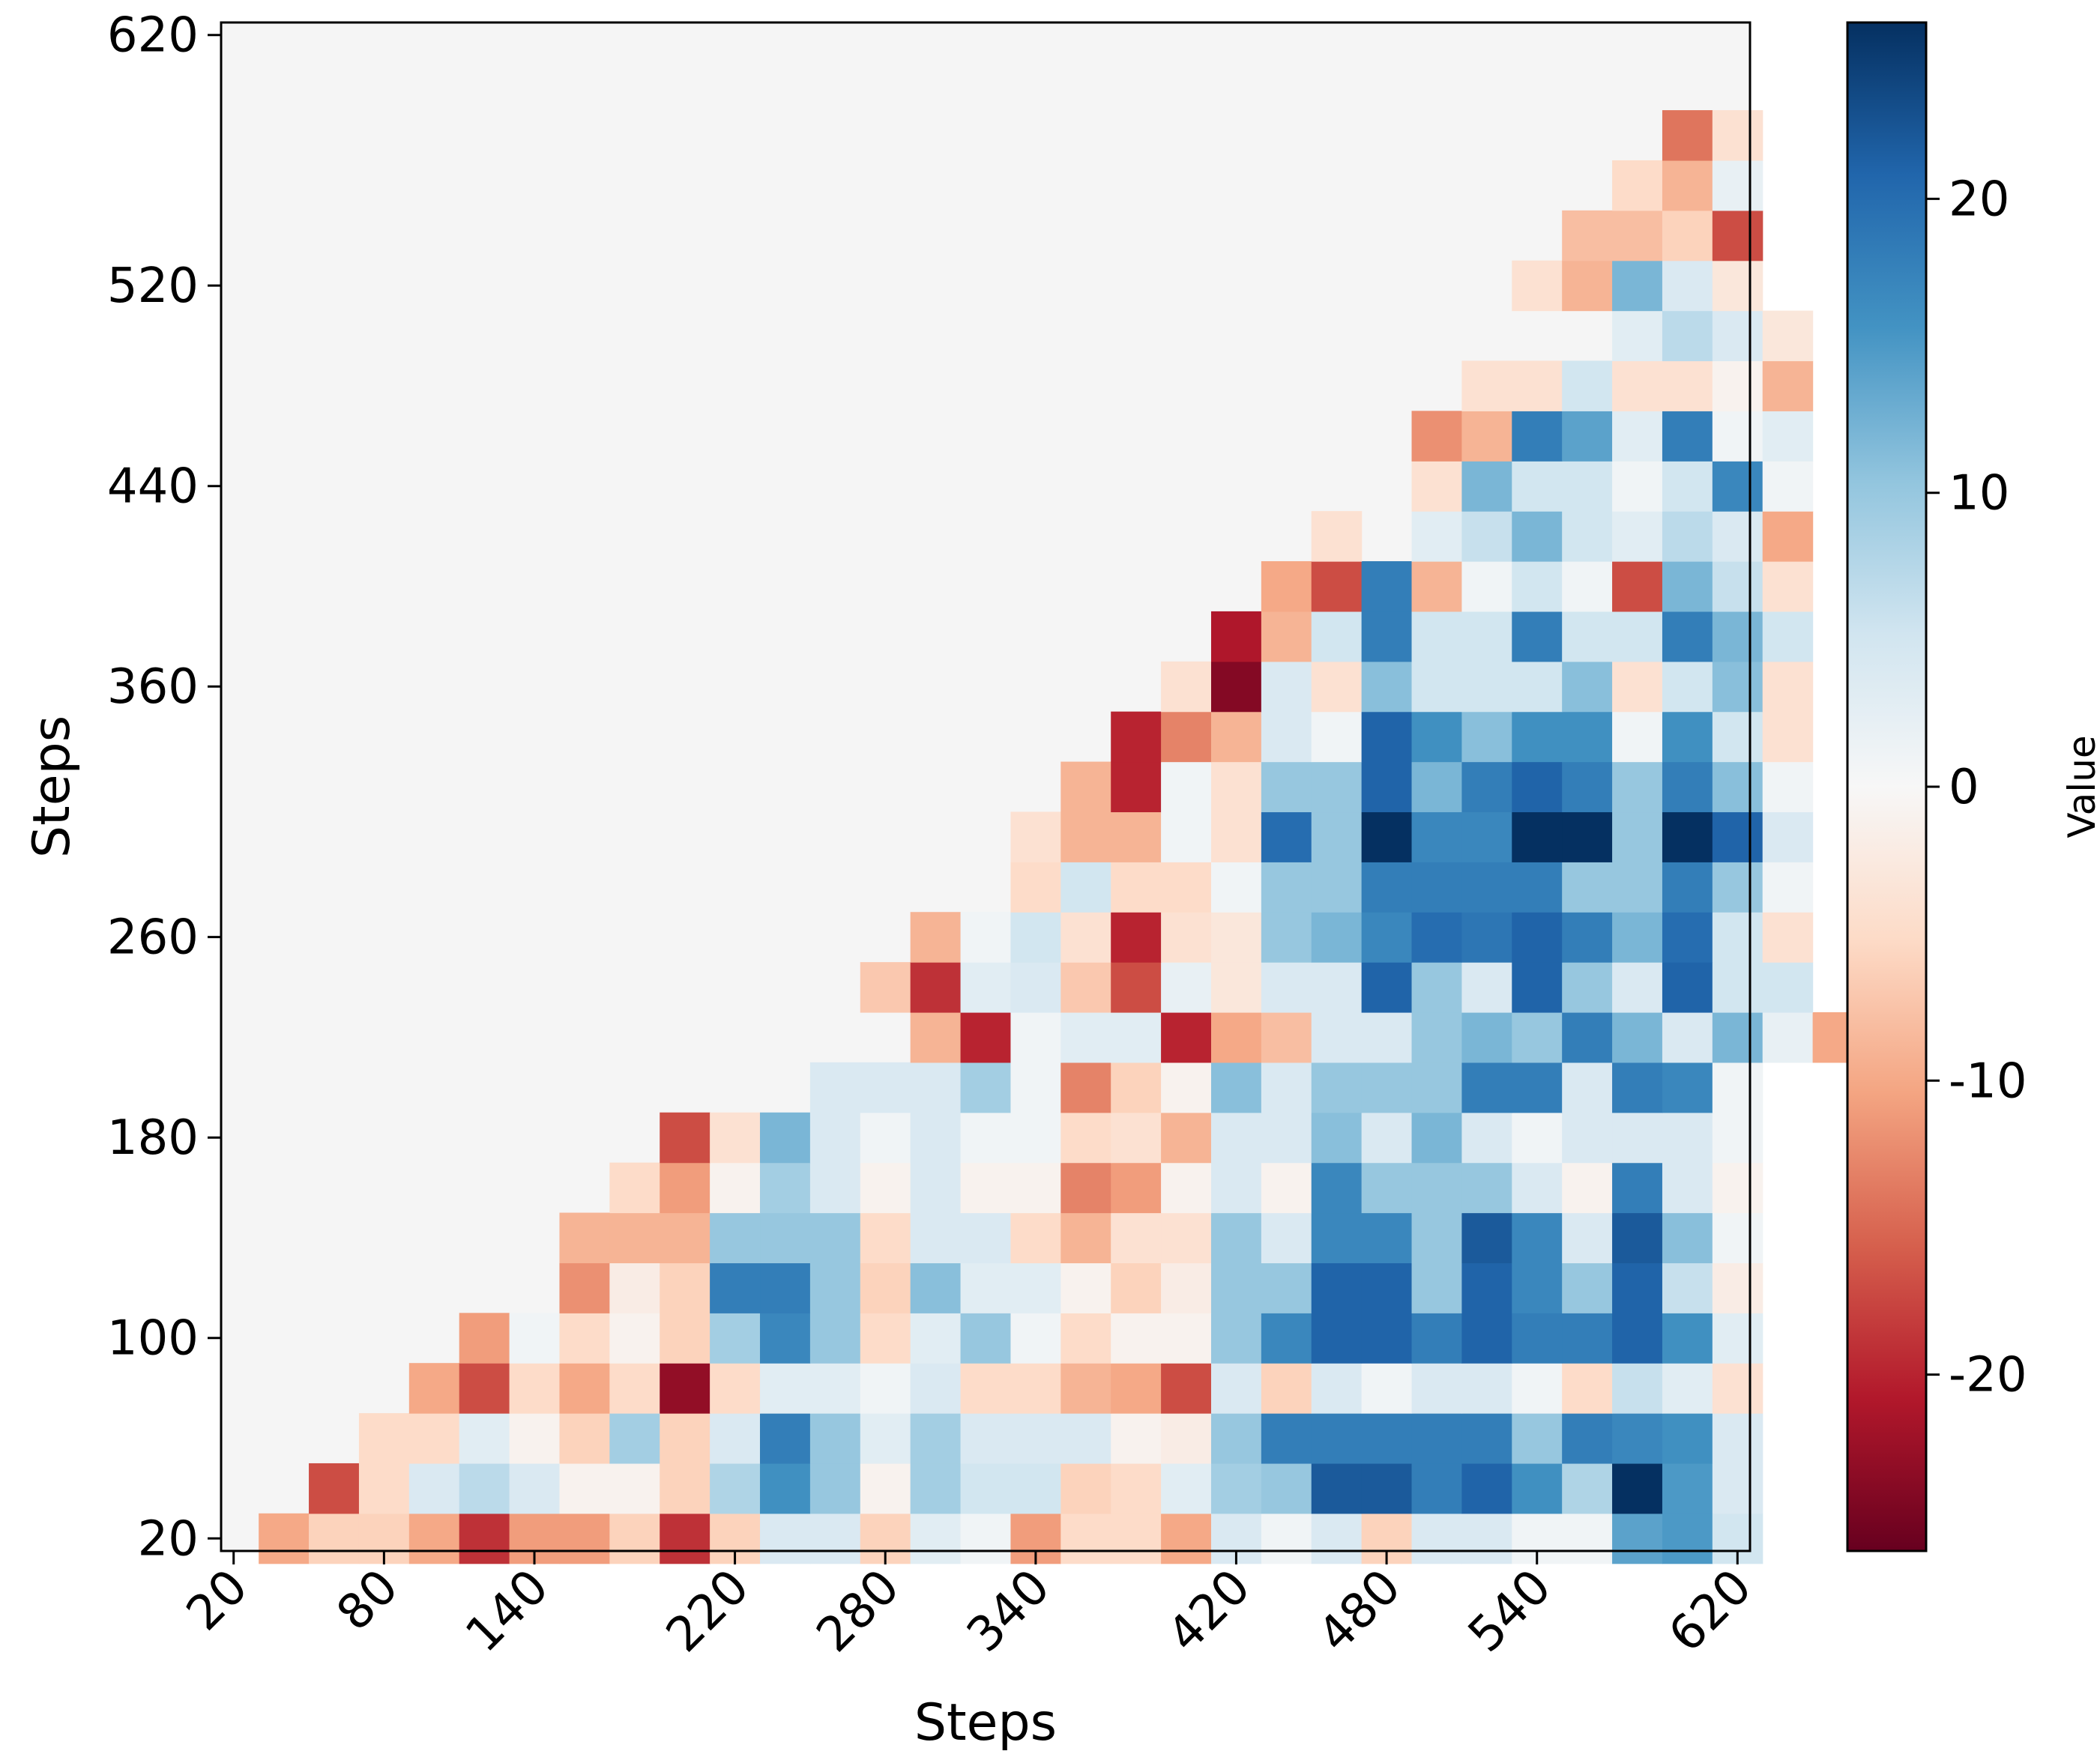 This screenshot has width=2100, height=1763. Describe the element at coordinates (1711, 1611) in the screenshot. I see `x-tick-label: 620` at that location.